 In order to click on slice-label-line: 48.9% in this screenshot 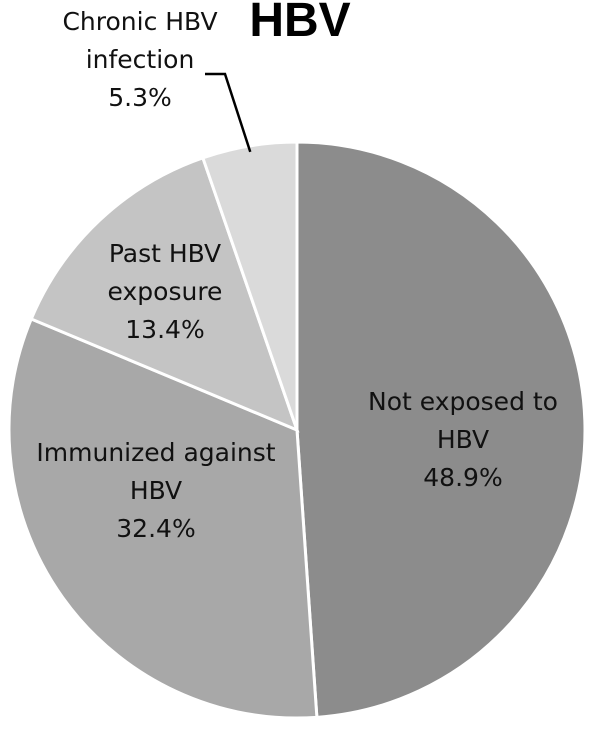, I will do `click(462, 477)`.